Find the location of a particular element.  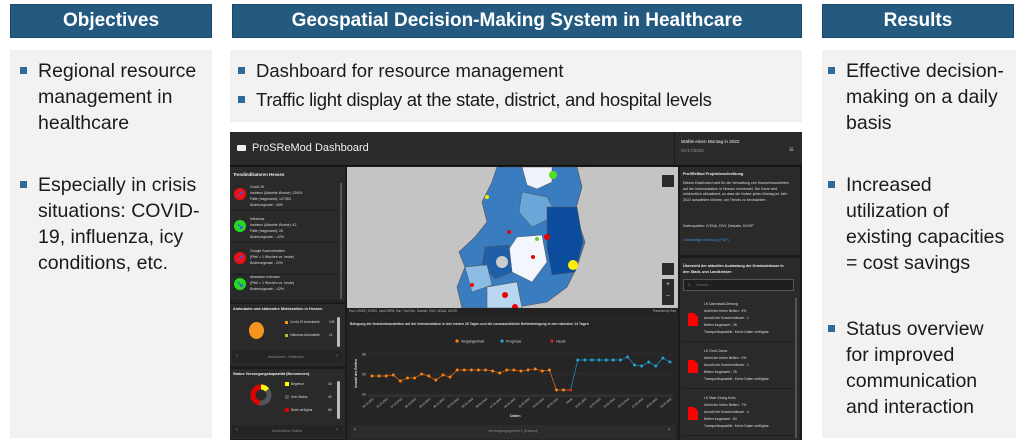

legend-label: Kein Status is located at coordinates (299, 397).